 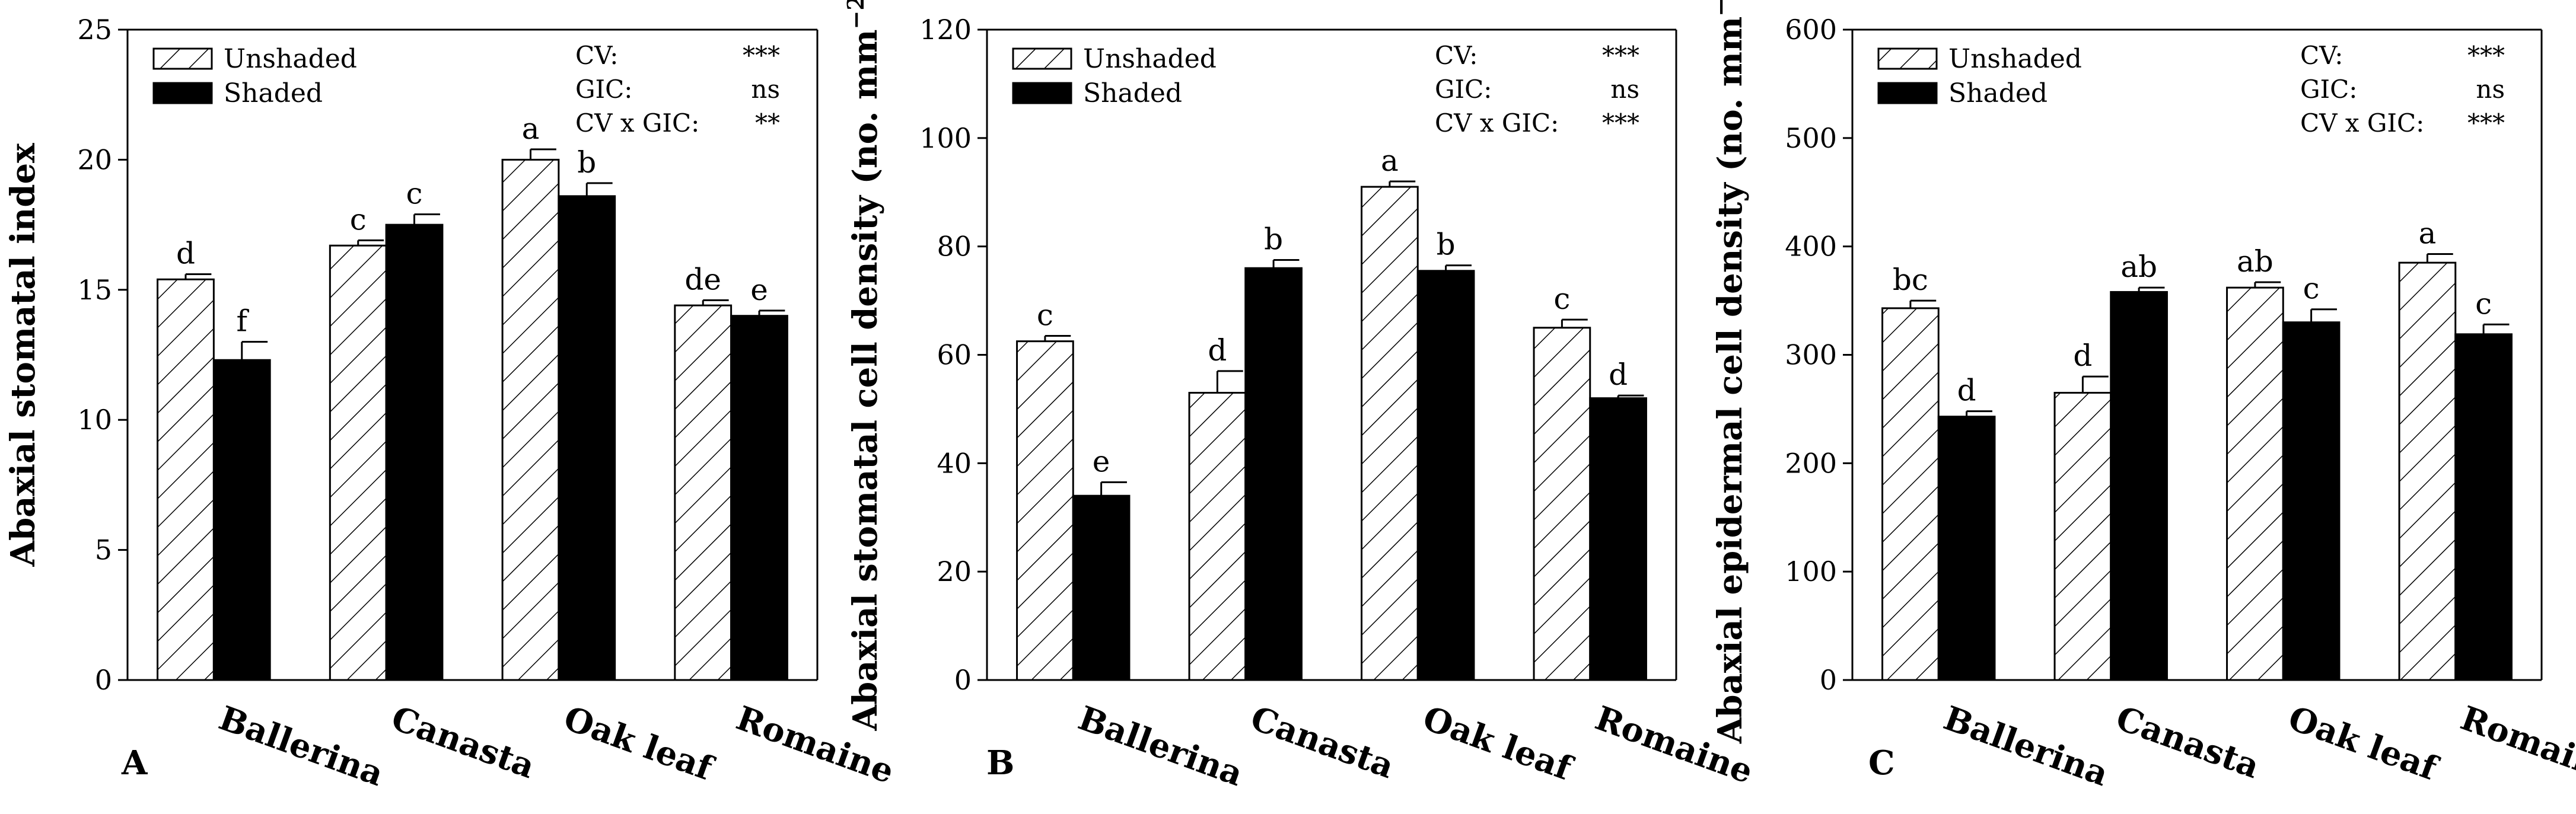 What do you see at coordinates (2516, 744) in the screenshot?
I see `x-category-label: Romaine` at bounding box center [2516, 744].